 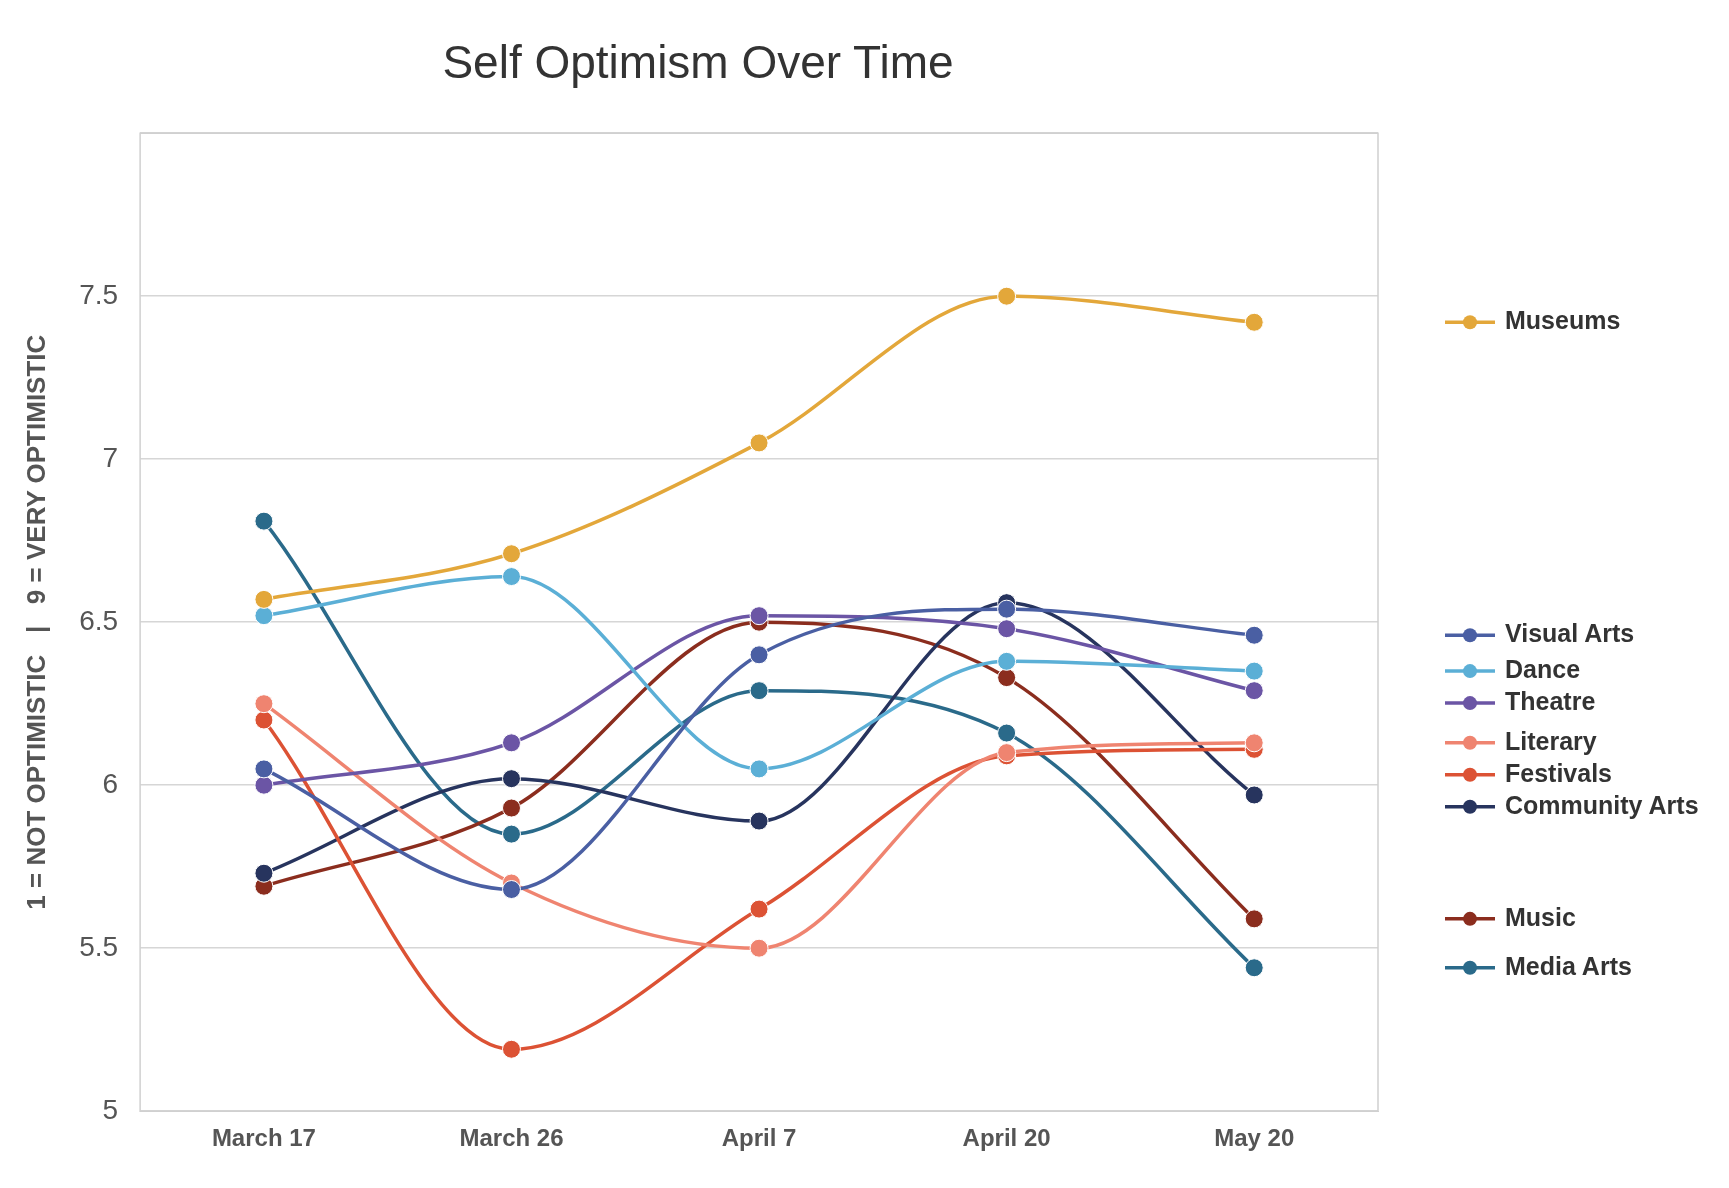 I want to click on y-tick-label: 5, so click(x=110, y=1109).